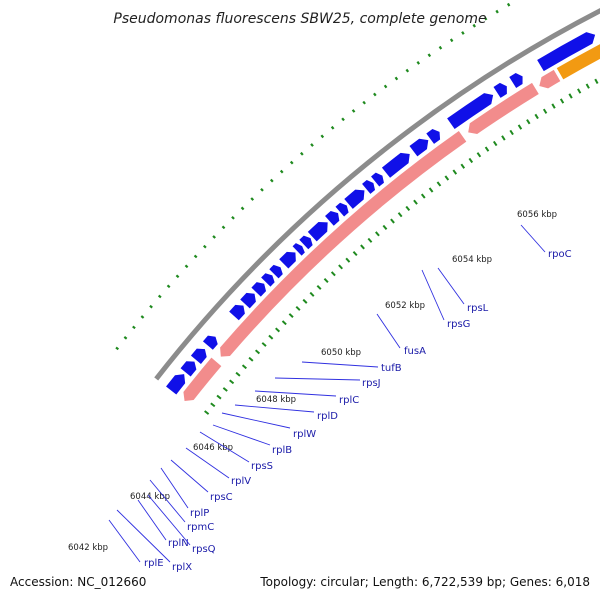 The width and height of the screenshot is (600, 600). Describe the element at coordinates (199, 513) in the screenshot. I see `gene-label: rplP` at that location.